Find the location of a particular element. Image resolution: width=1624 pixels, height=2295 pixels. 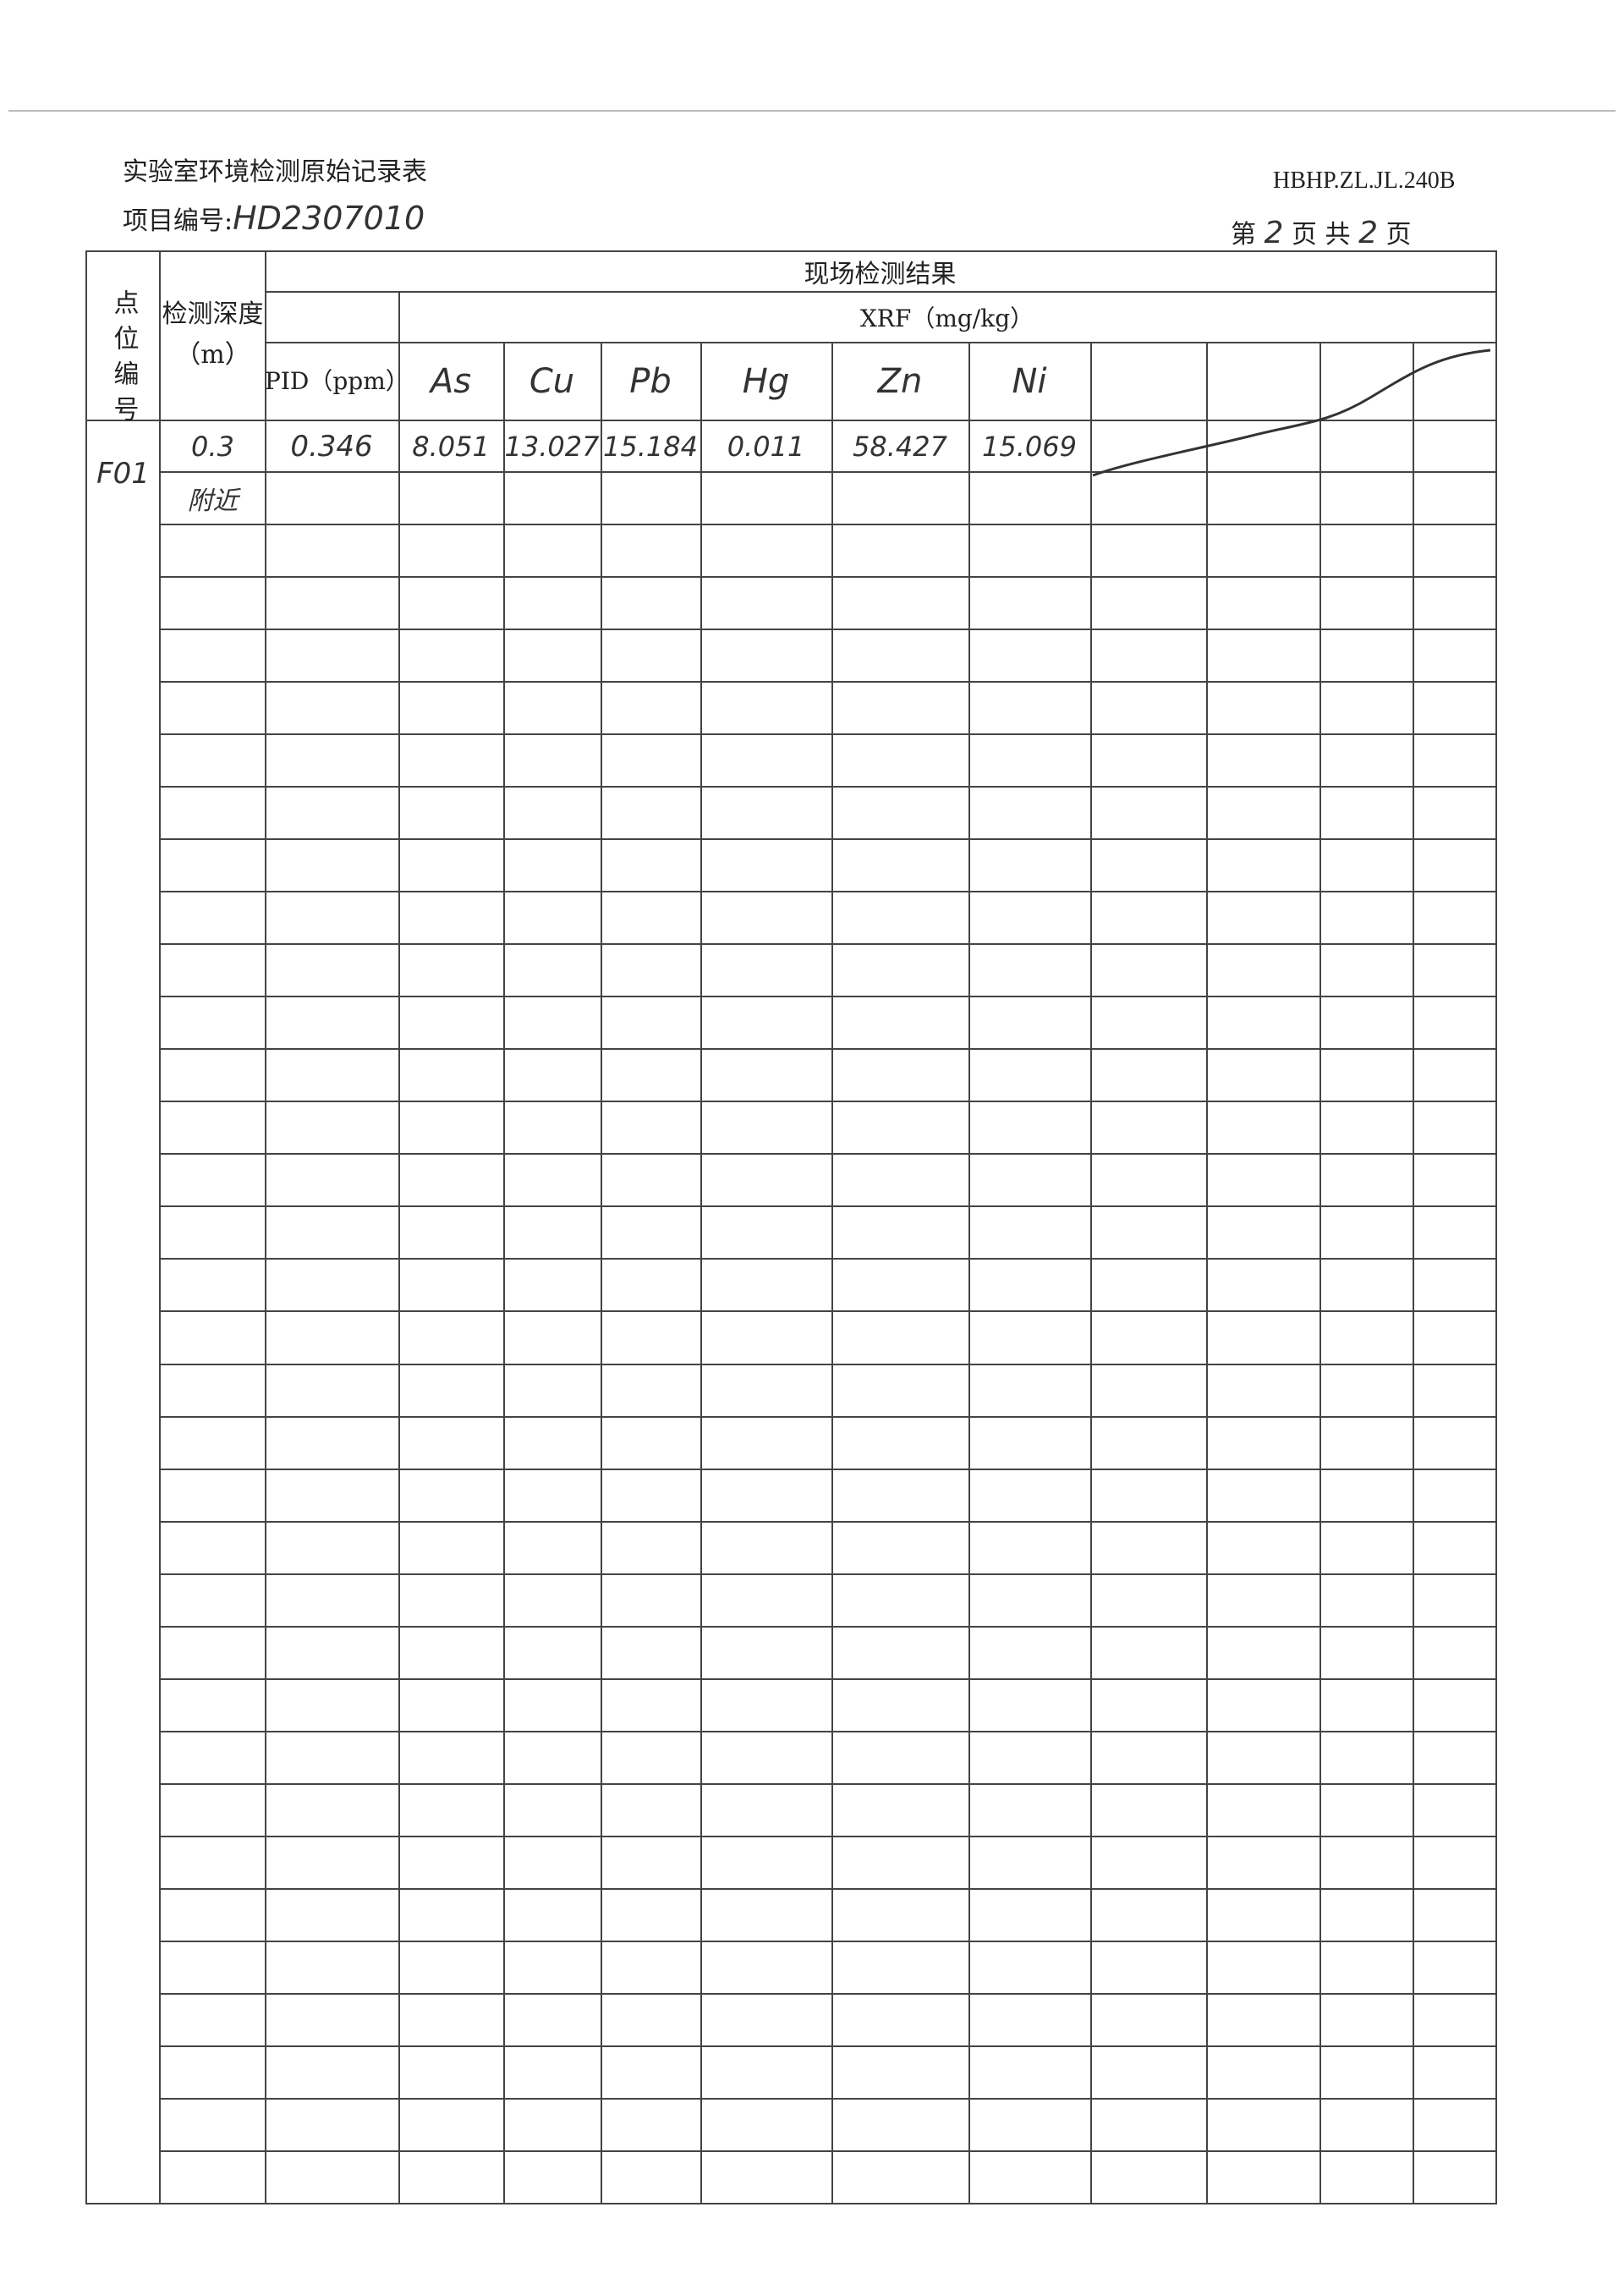

header-element-ni: Ni is located at coordinates (1030, 381).